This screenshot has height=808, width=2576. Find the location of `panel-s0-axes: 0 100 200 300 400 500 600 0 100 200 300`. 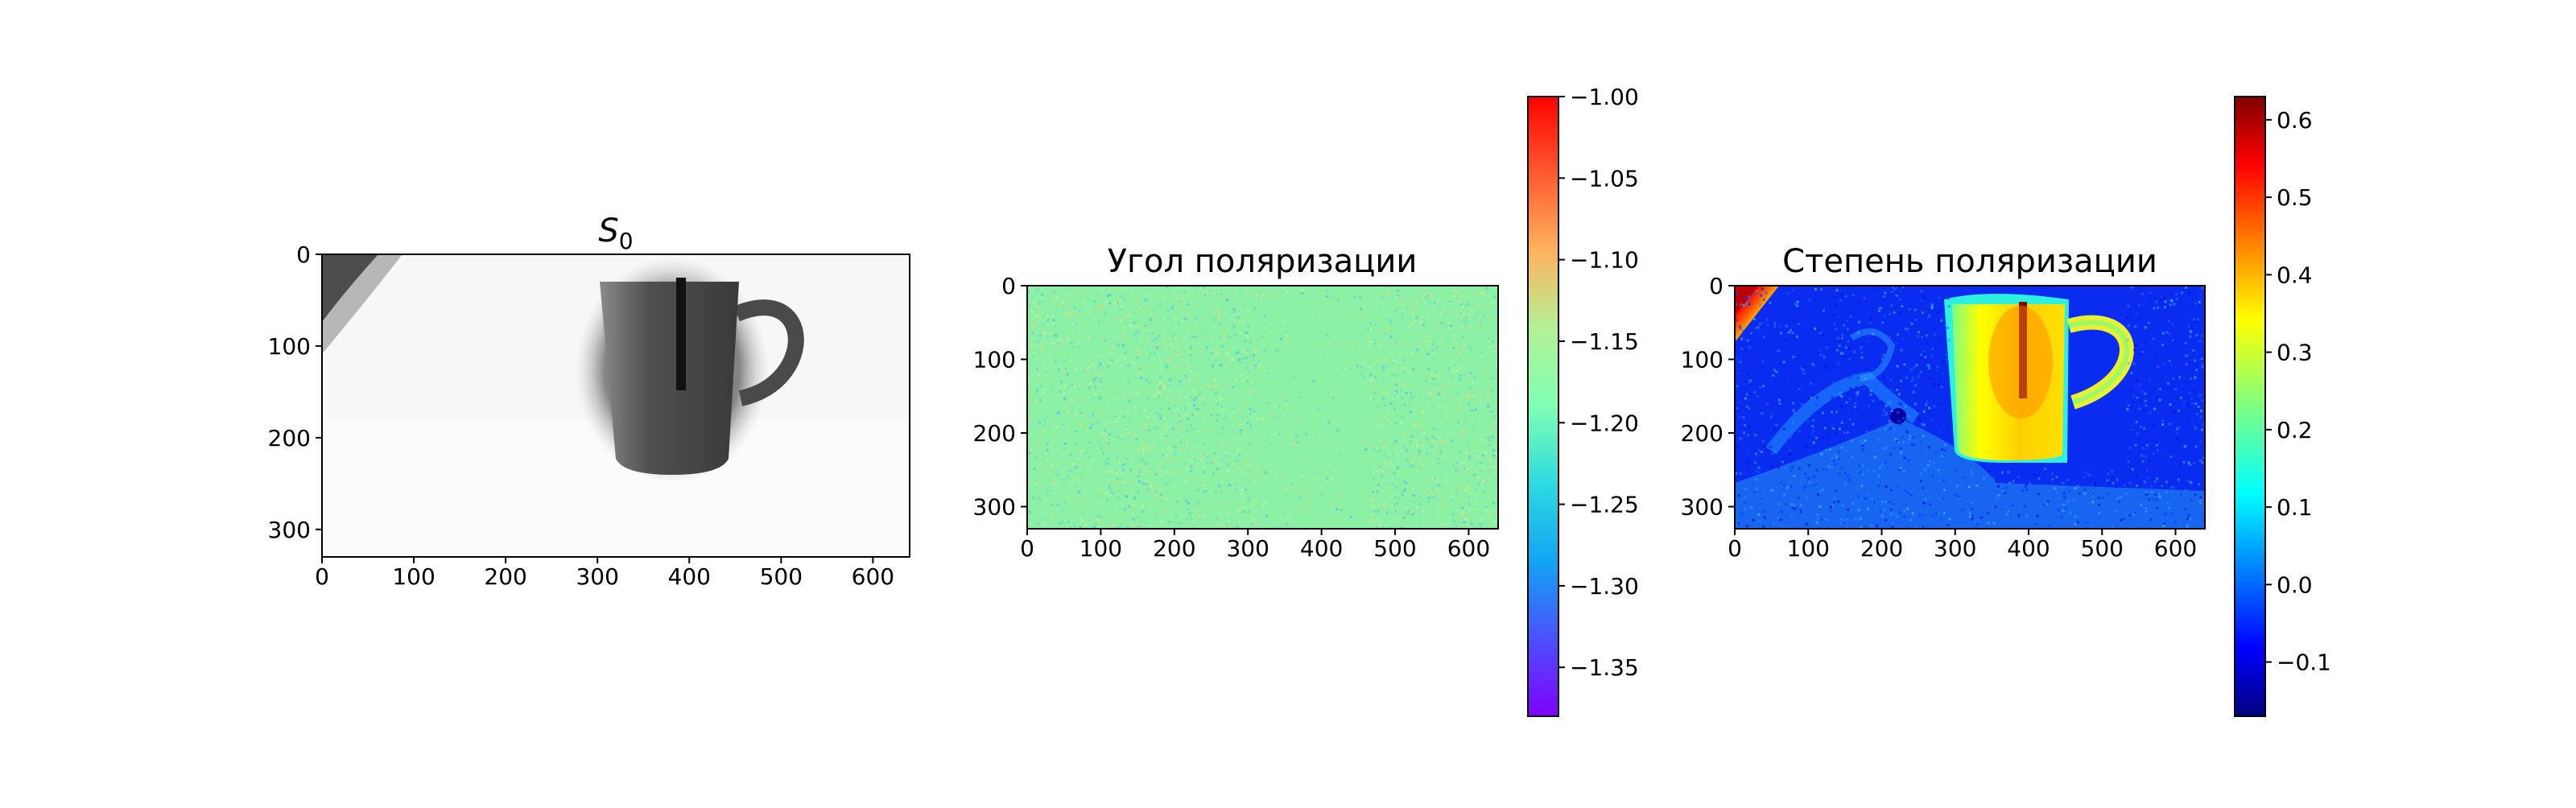

panel-s0-axes: 0 100 200 300 400 500 600 0 100 200 300 is located at coordinates (581, 415).